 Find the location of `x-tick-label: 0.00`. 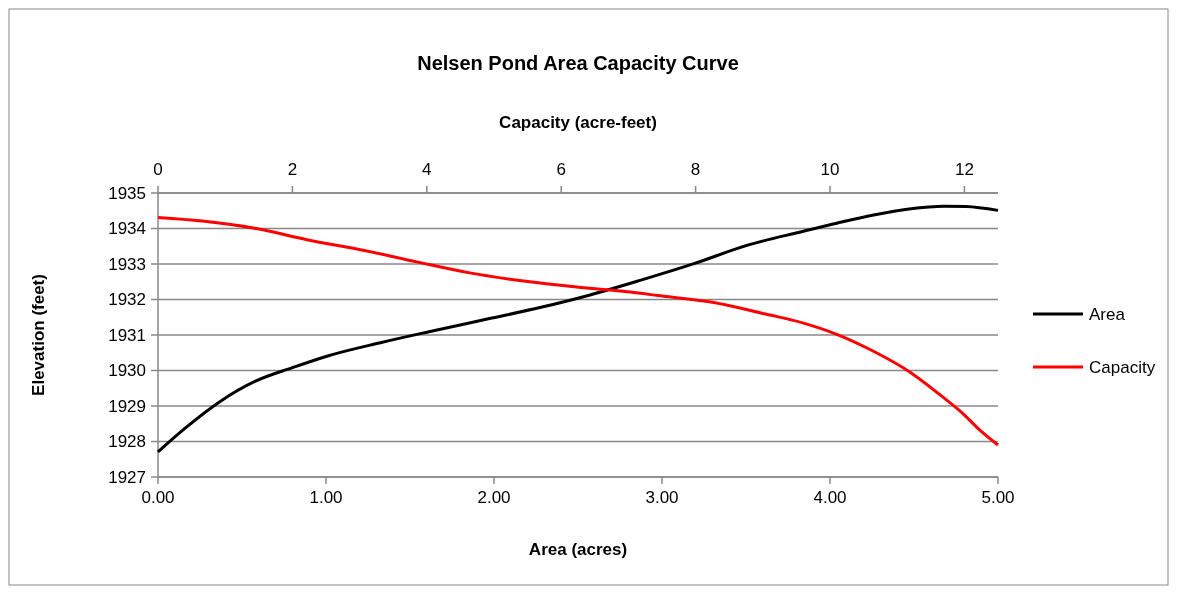

x-tick-label: 0.00 is located at coordinates (158, 497).